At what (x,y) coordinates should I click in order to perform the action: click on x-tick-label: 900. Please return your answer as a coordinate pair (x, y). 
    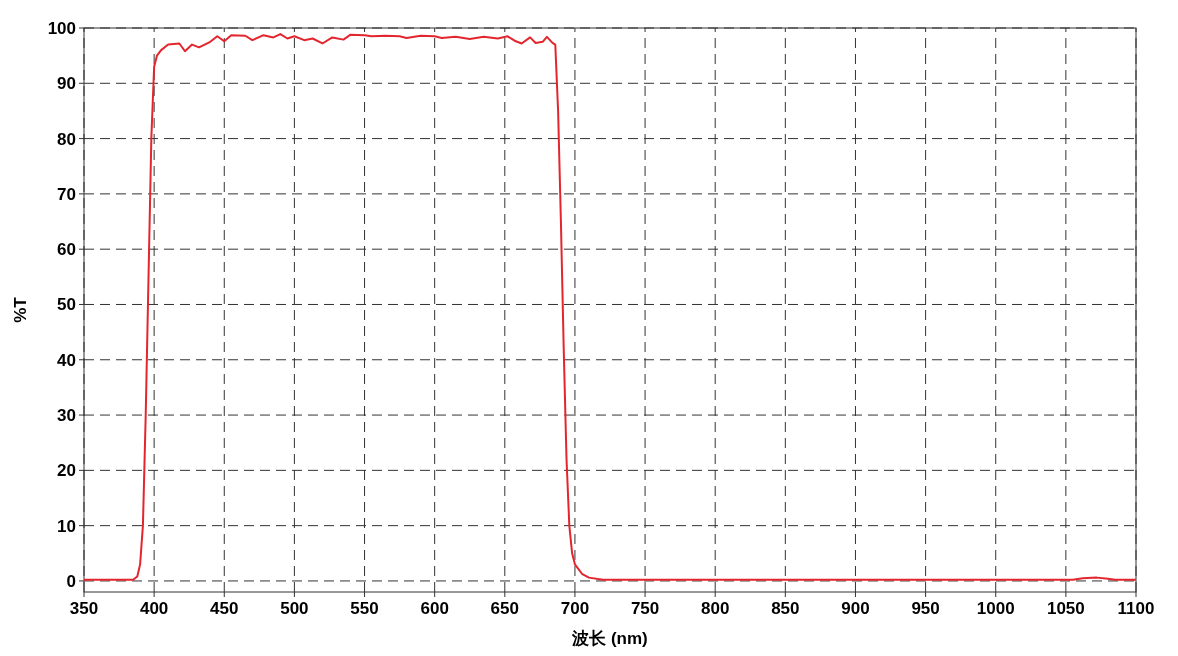
    Looking at the image, I should click on (855, 608).